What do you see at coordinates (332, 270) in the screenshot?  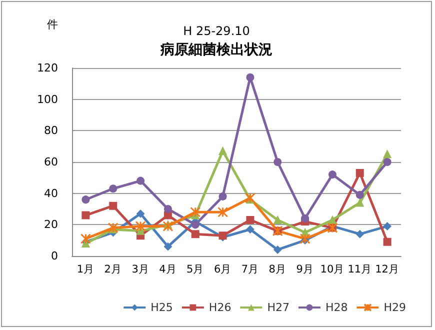 I see `x-tick-label: 10月` at bounding box center [332, 270].